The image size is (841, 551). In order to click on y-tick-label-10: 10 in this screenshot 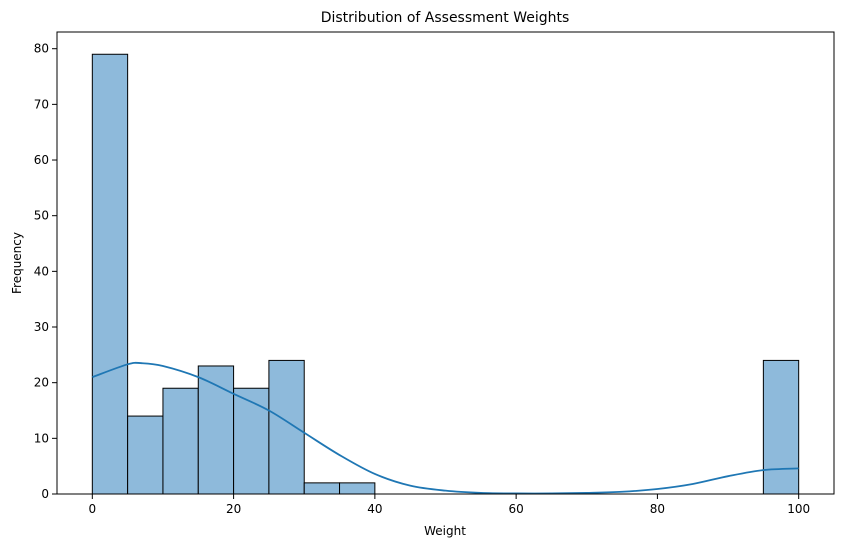, I will do `click(41, 438)`.